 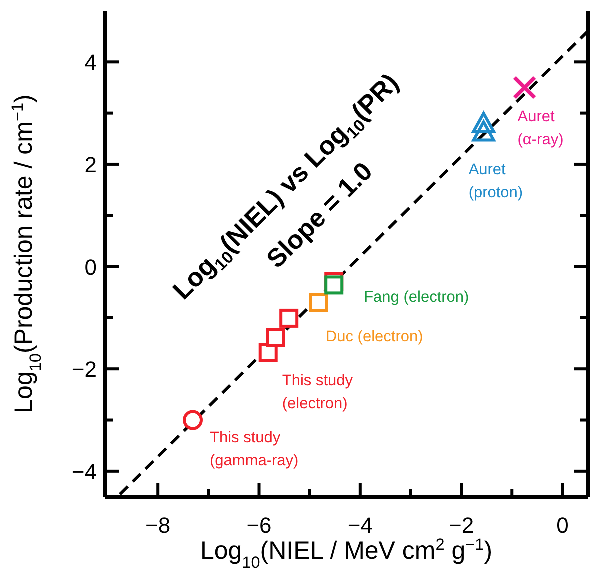 What do you see at coordinates (158, 525) in the screenshot?
I see `x-tick-label: −8` at bounding box center [158, 525].